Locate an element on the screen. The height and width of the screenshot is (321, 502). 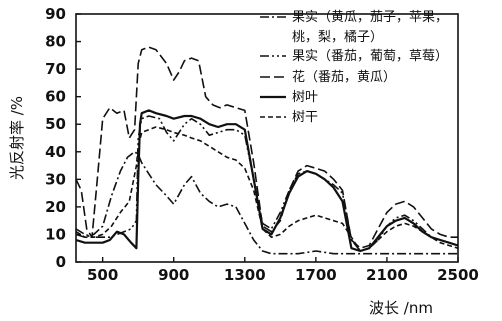
x-tick-label: 1300 is located at coordinates (245, 275).